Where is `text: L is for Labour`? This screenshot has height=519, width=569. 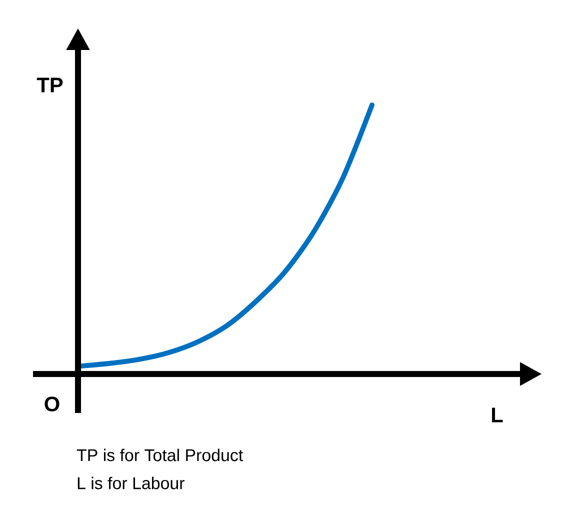
text: L is for Labour is located at coordinates (131, 483).